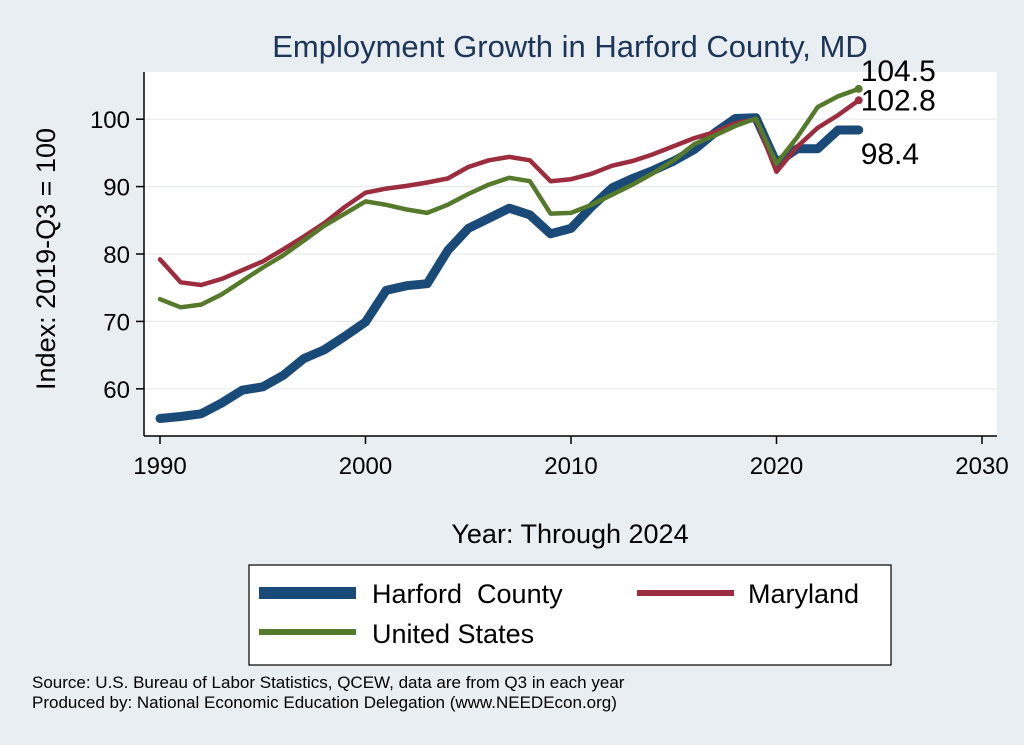  What do you see at coordinates (570, 466) in the screenshot?
I see `x-tick-label-2010: 2010` at bounding box center [570, 466].